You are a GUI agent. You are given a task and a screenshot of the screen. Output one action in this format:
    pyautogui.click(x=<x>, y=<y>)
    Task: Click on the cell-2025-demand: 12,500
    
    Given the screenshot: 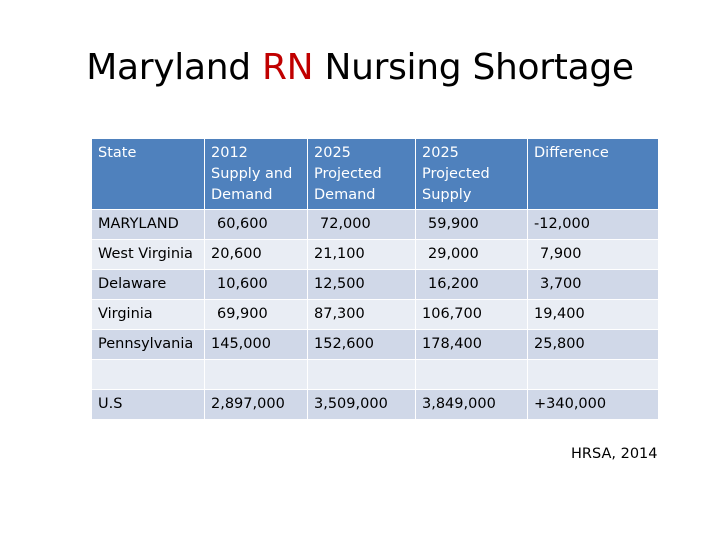 What is the action you would take?
    pyautogui.click(x=361, y=284)
    